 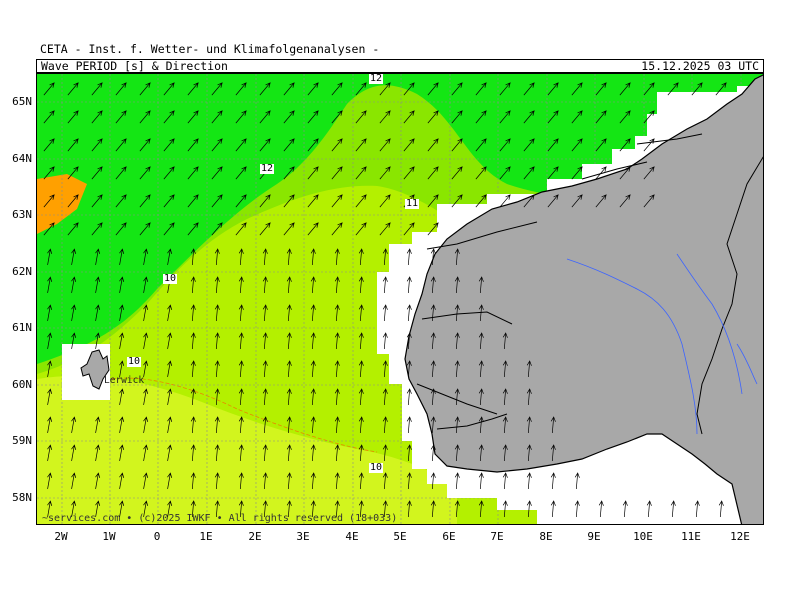 What do you see at coordinates (22, 497) in the screenshot?
I see `lat-label-58n: 58N` at bounding box center [22, 497].